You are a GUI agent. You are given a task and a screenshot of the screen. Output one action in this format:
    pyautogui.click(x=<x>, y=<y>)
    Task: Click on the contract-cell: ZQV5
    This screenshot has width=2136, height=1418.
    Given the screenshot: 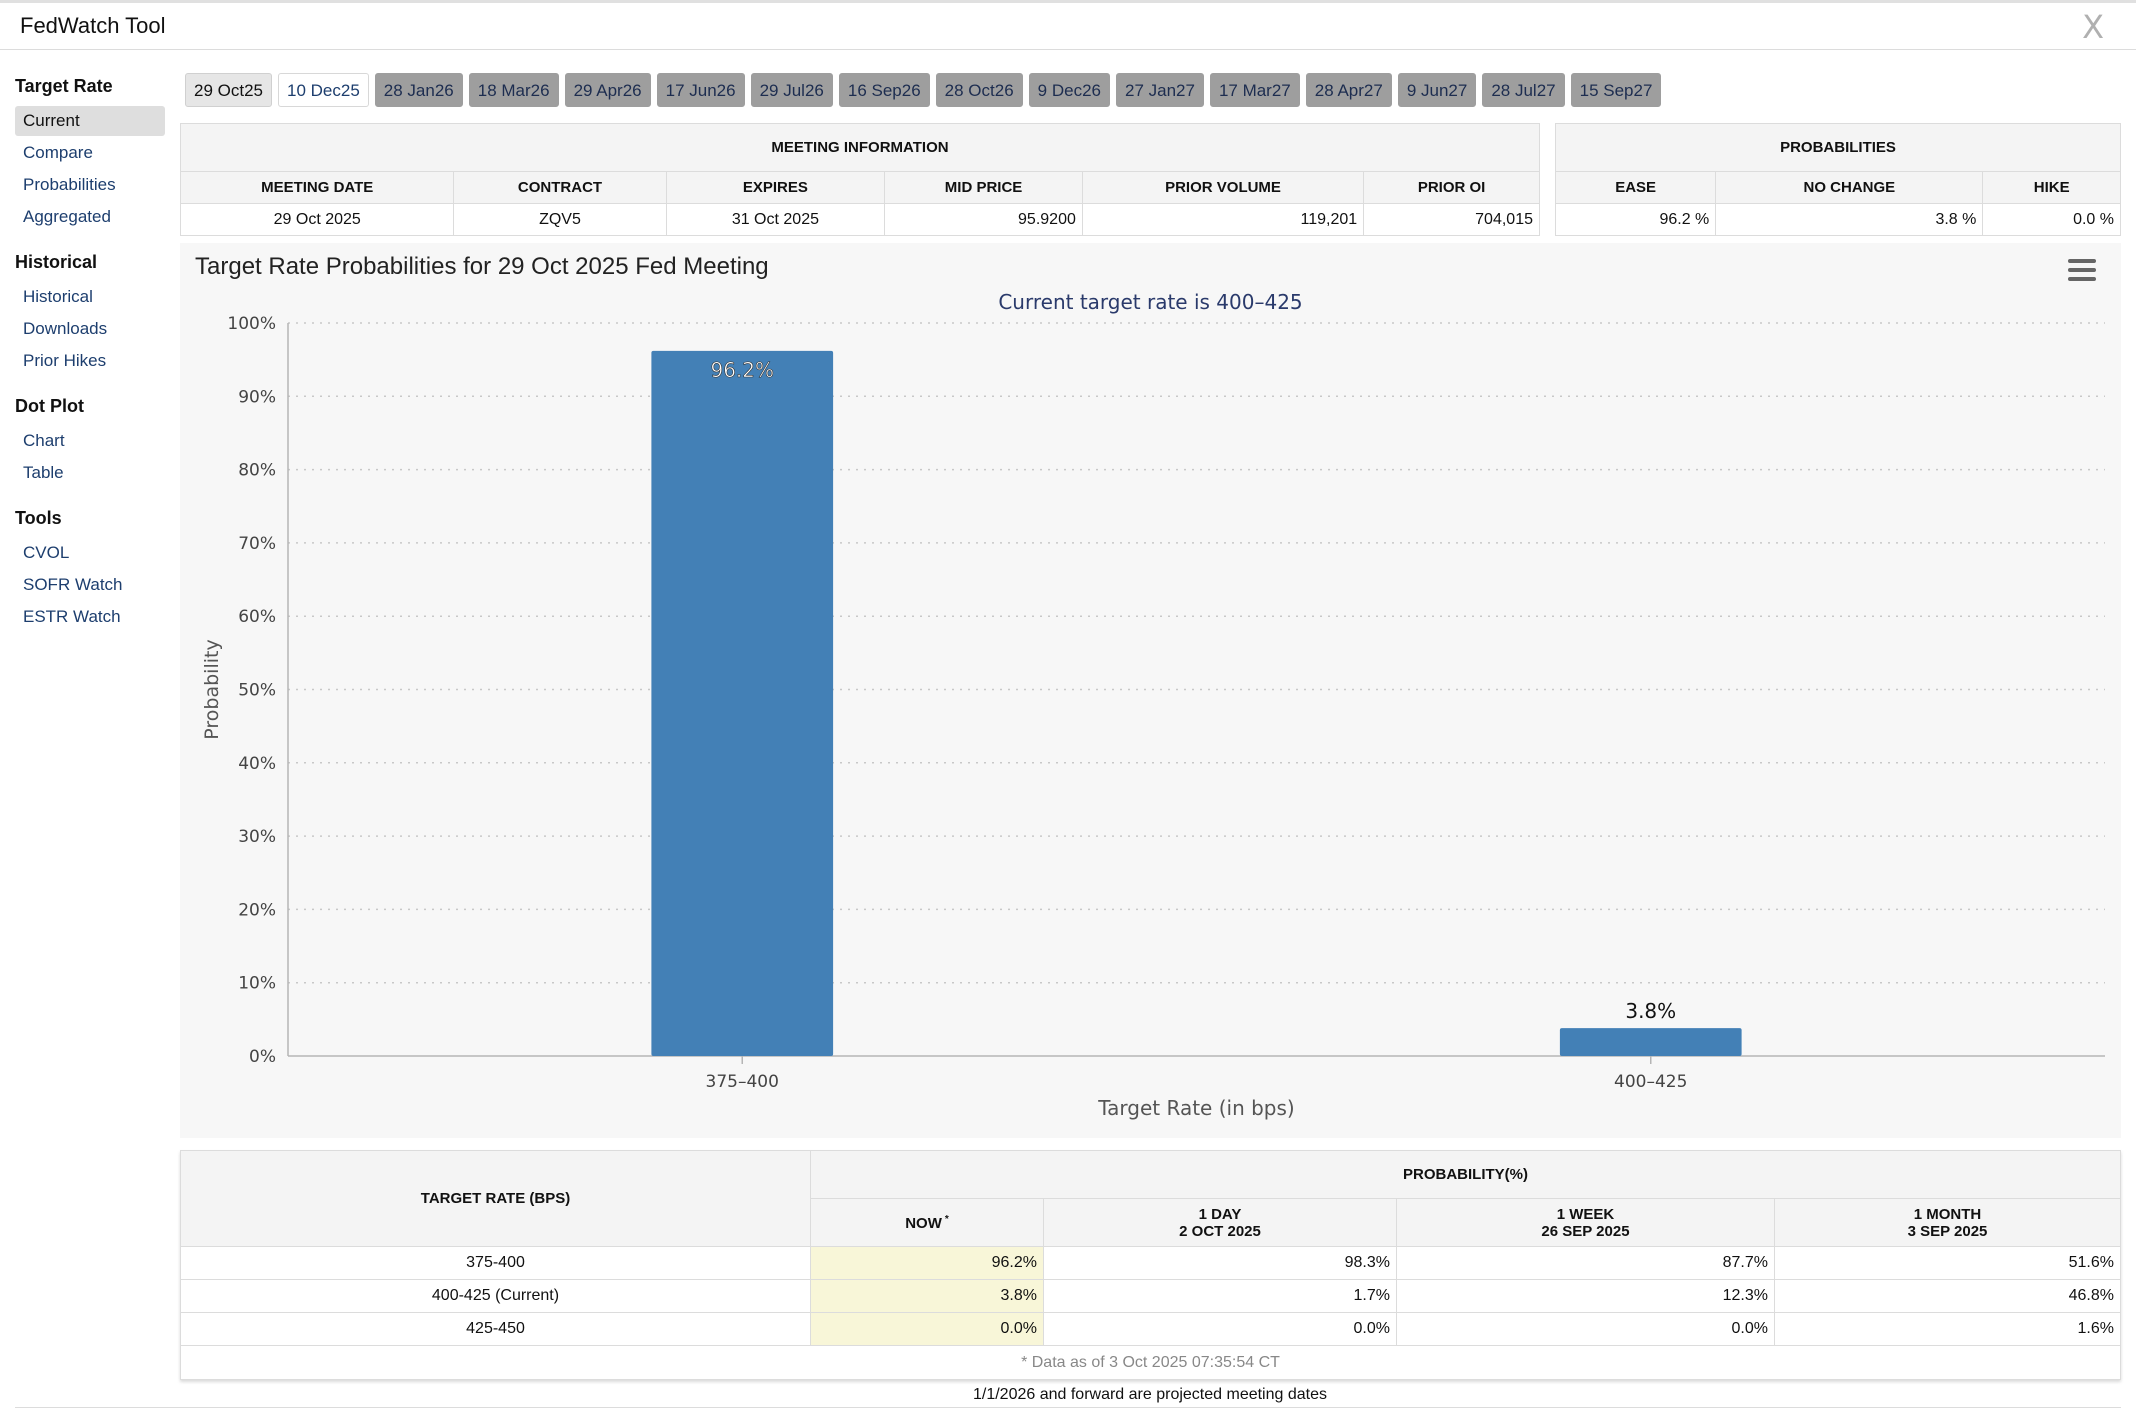 What is the action you would take?
    pyautogui.click(x=560, y=219)
    